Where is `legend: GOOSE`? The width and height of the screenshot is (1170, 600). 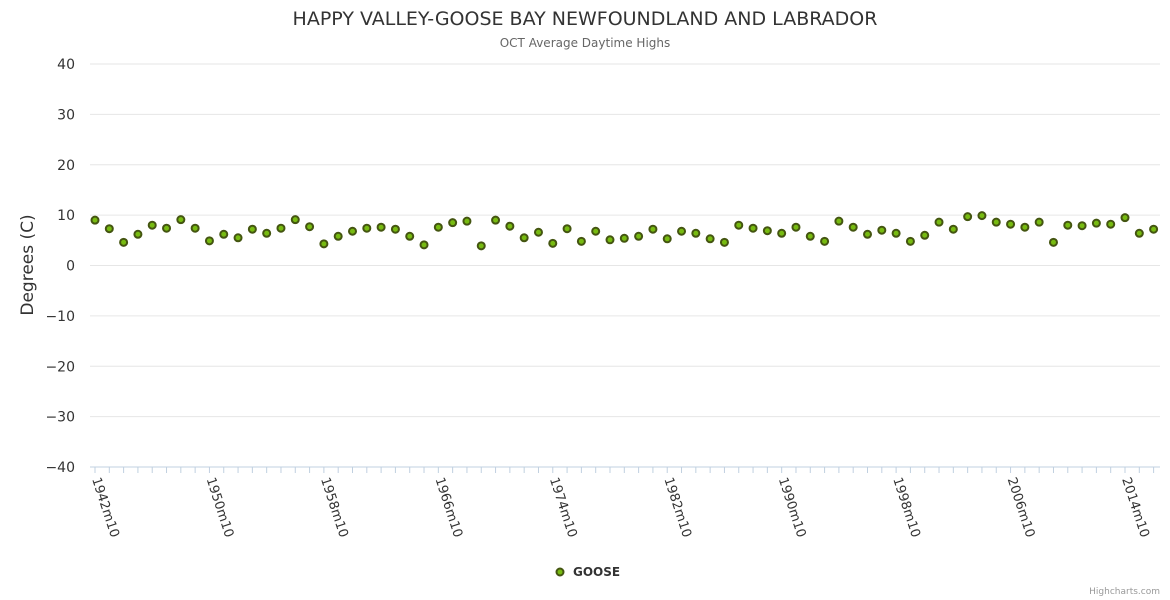 legend: GOOSE is located at coordinates (588, 572).